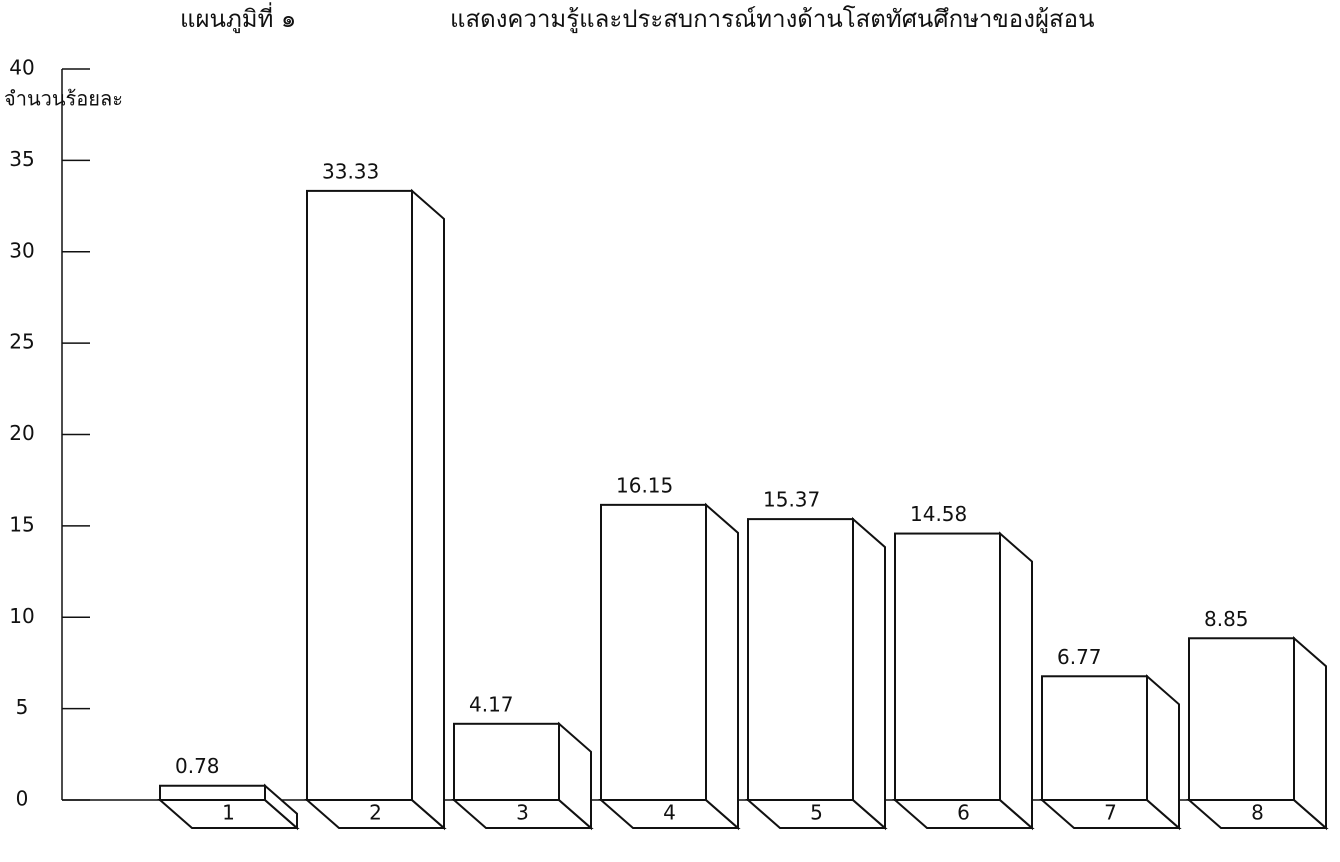 The height and width of the screenshot is (862, 1340). Describe the element at coordinates (21, 159) in the screenshot. I see `y-tick-label: 35` at that location.